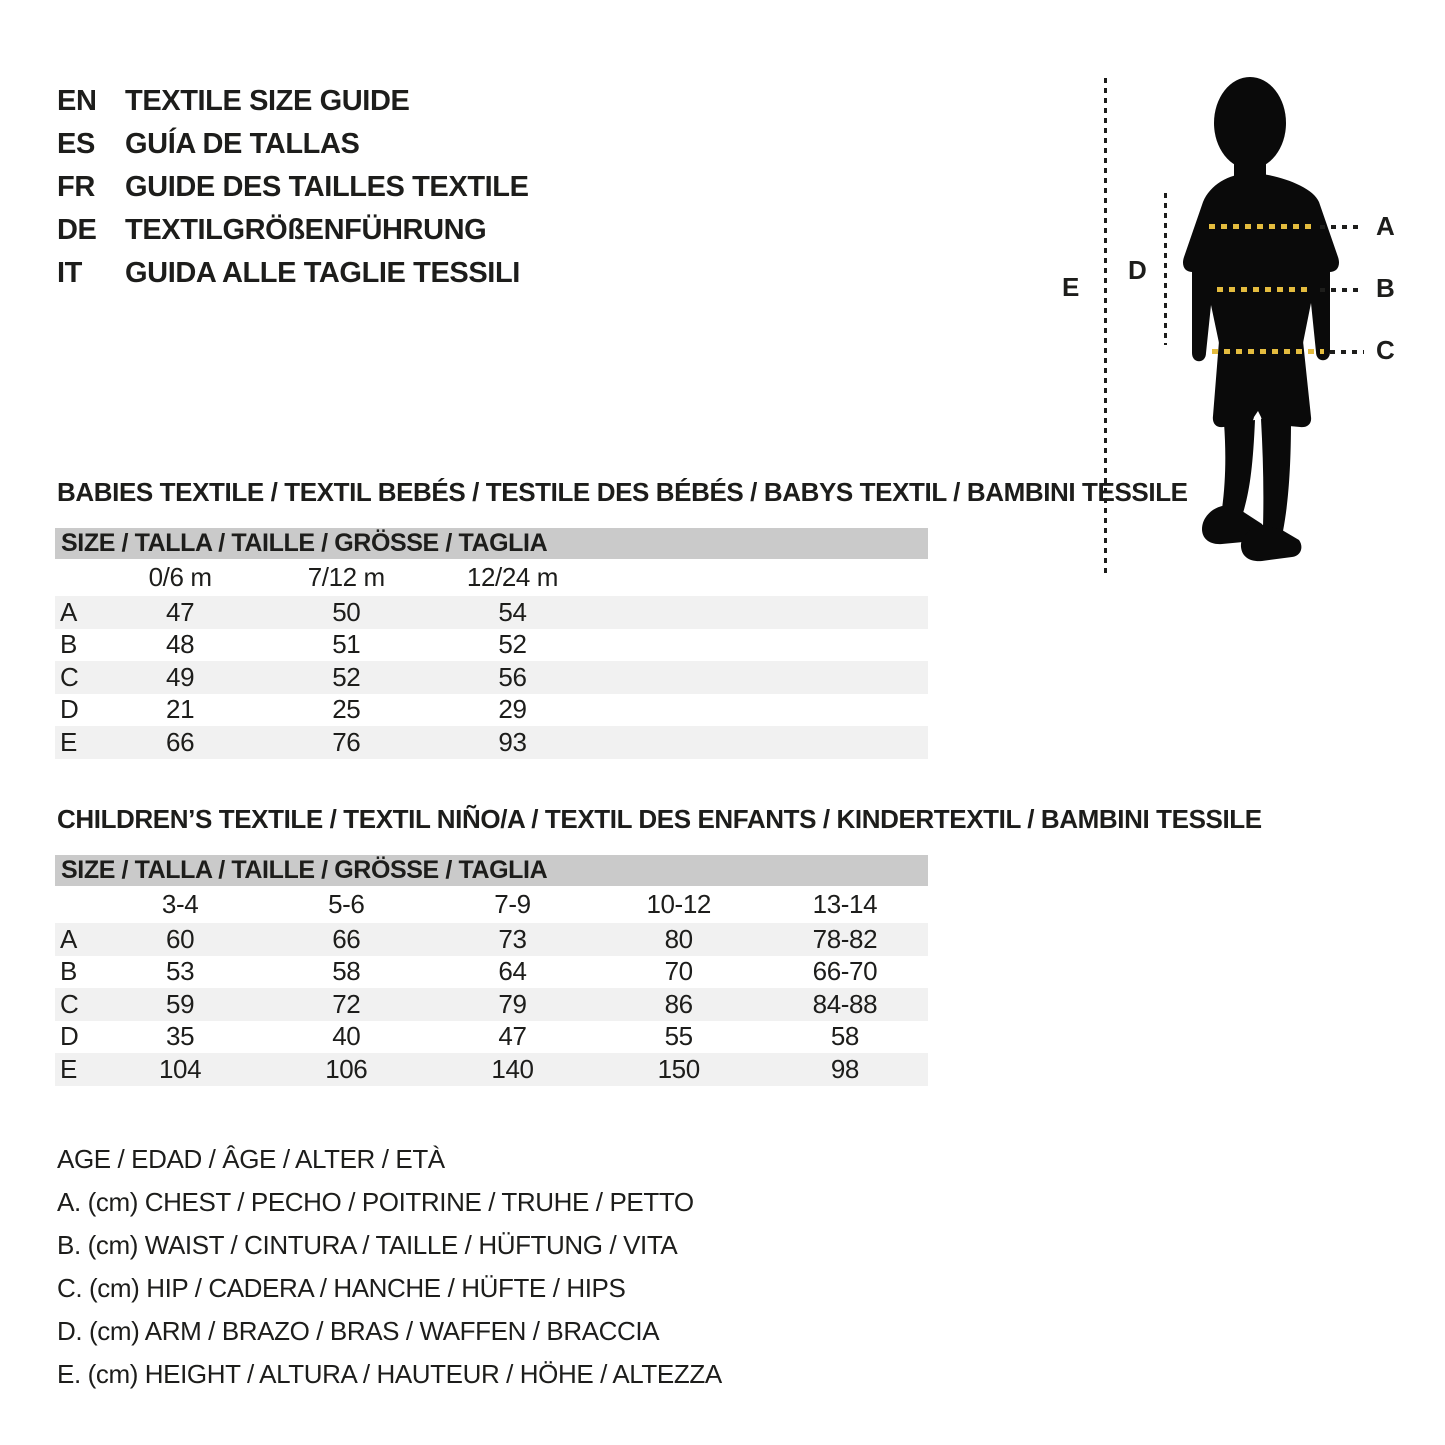 Image resolution: width=1445 pixels, height=1445 pixels. What do you see at coordinates (512, 938) in the screenshot?
I see `table-cell: 73` at bounding box center [512, 938].